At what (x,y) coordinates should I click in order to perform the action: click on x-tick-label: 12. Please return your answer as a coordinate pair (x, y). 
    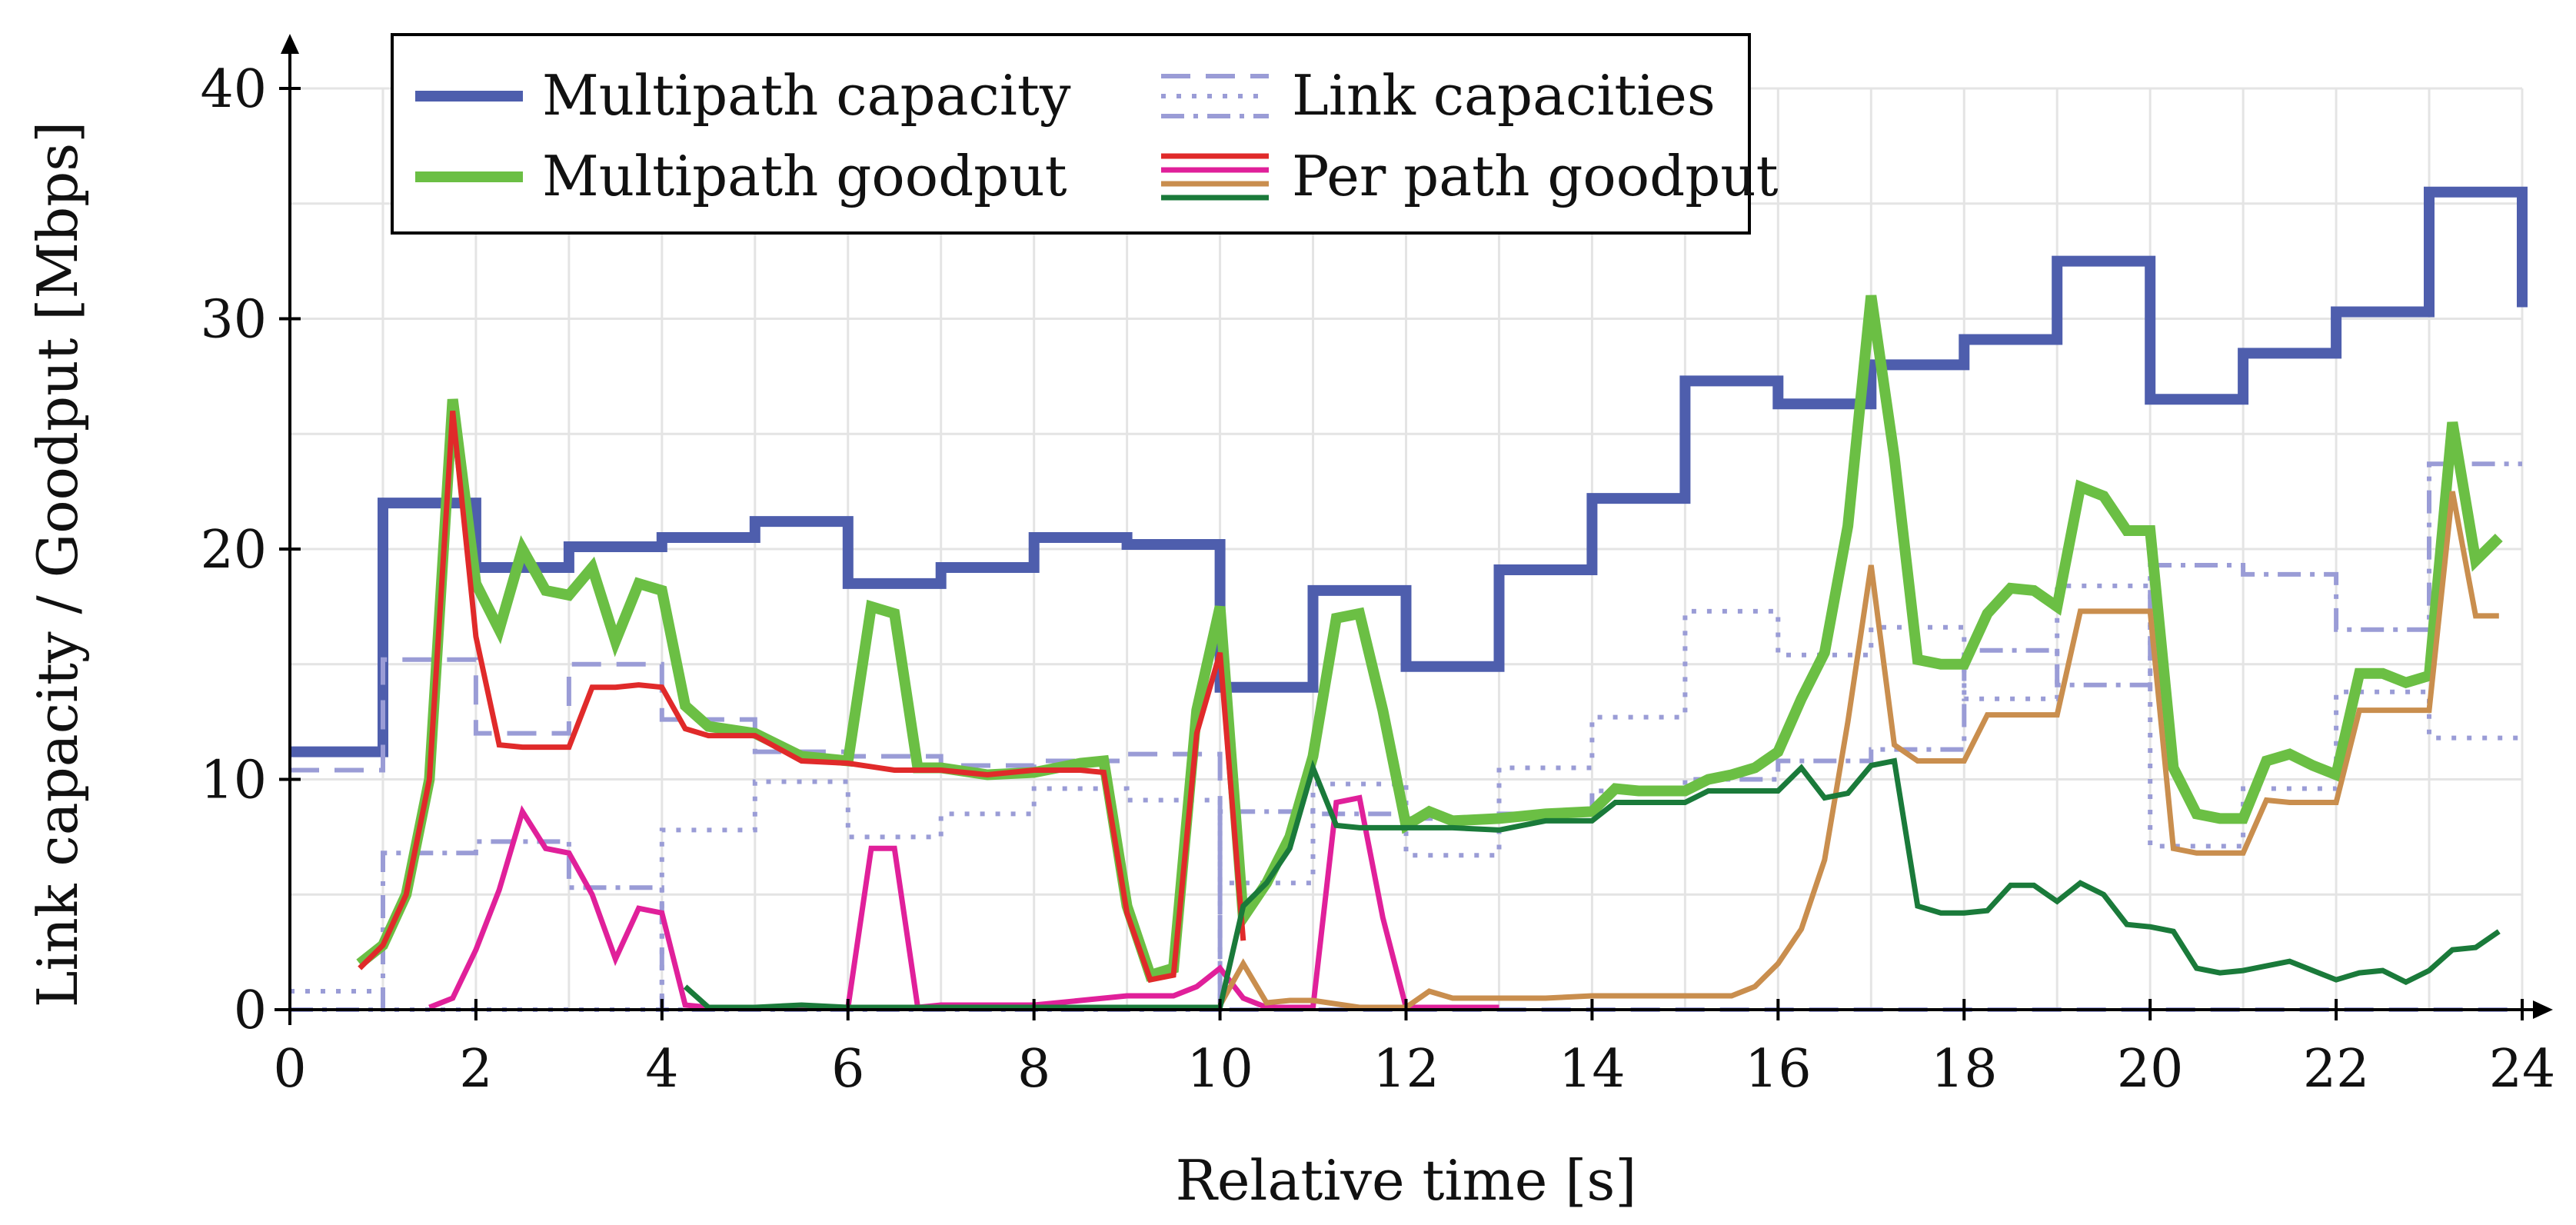
    Looking at the image, I should click on (1406, 1069).